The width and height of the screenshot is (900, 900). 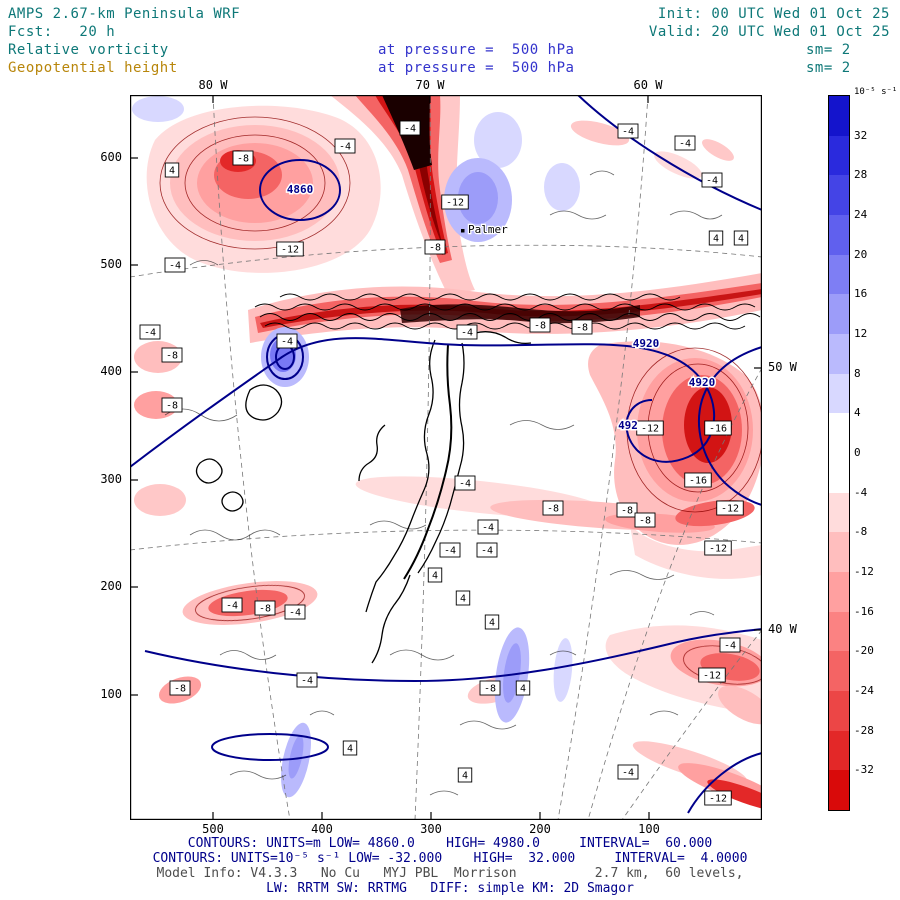 What do you see at coordinates (109, 457) in the screenshot?
I see `y-axis-labels: 600 500 400 300 200 100` at bounding box center [109, 457].